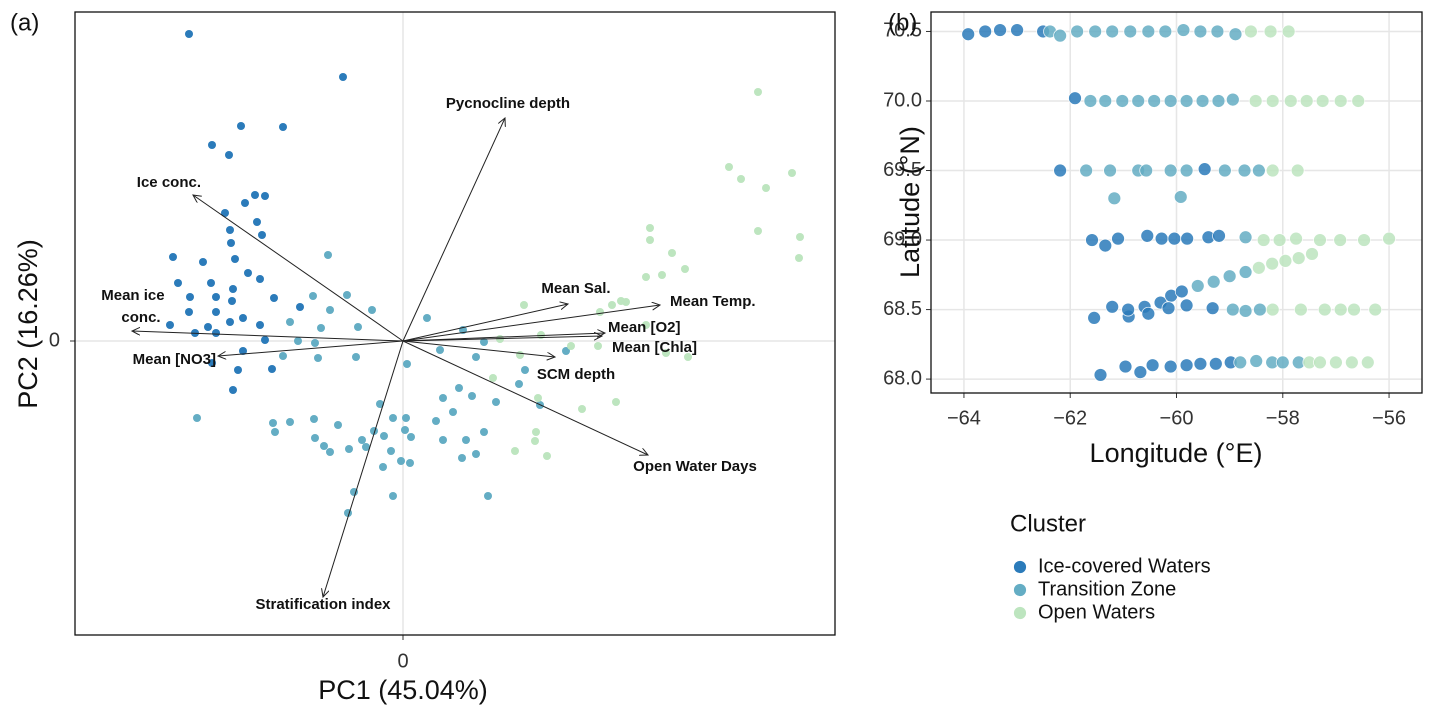 The width and height of the screenshot is (1455, 715). What do you see at coordinates (54, 340) in the screenshot?
I see `y-tick-label: 0` at bounding box center [54, 340].